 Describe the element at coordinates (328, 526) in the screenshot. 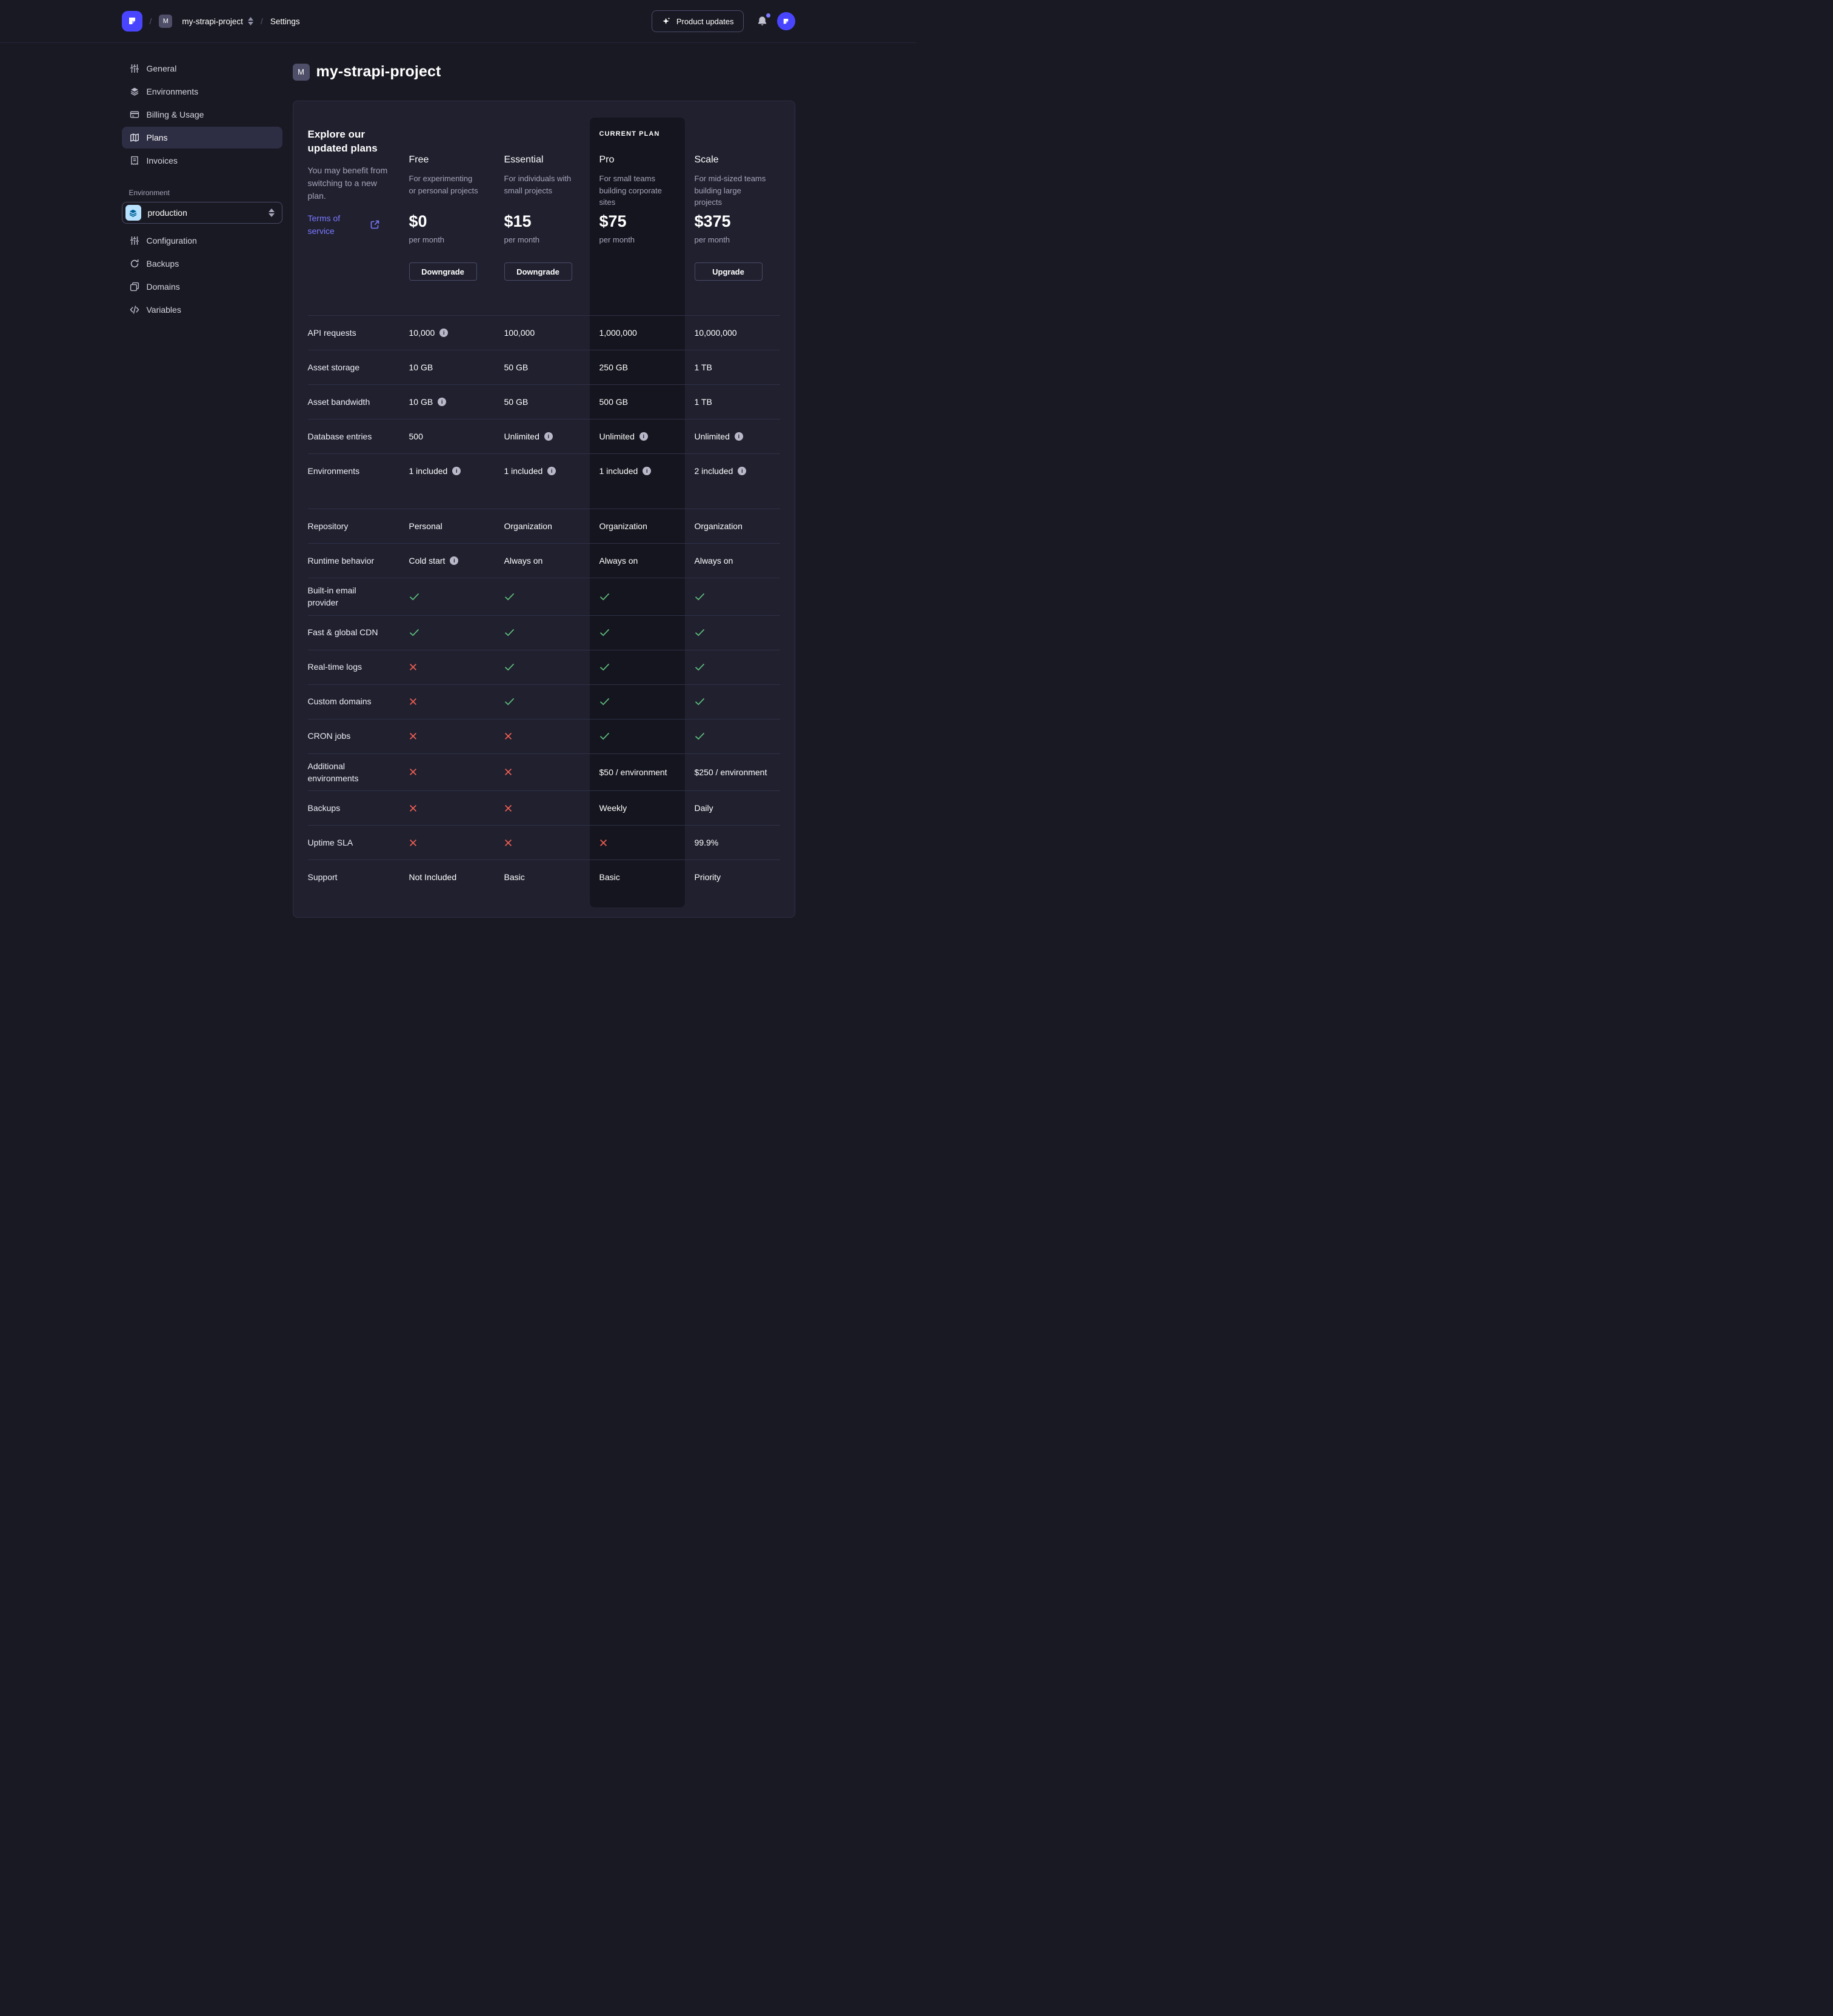

I see `row-label: Repository` at that location.